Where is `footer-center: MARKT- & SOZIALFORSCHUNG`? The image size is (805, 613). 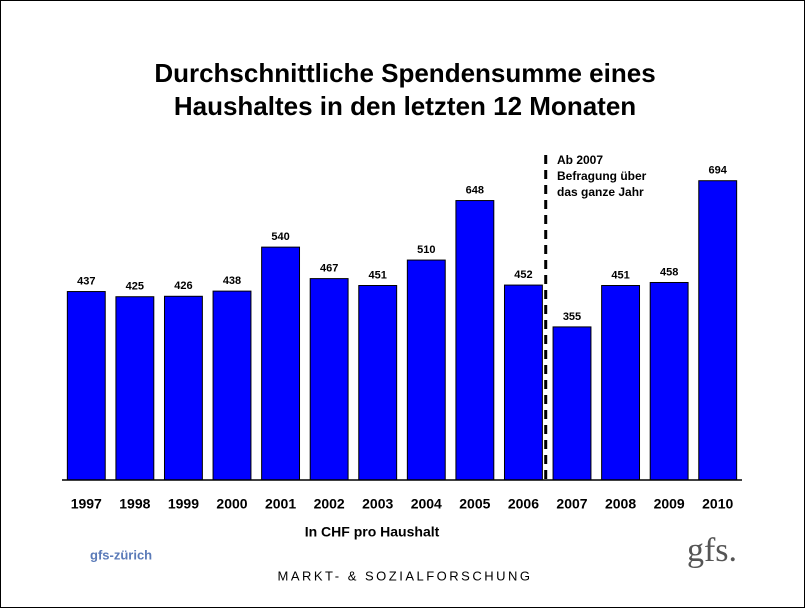 footer-center: MARKT- & SOZIALFORSCHUNG is located at coordinates (404, 575).